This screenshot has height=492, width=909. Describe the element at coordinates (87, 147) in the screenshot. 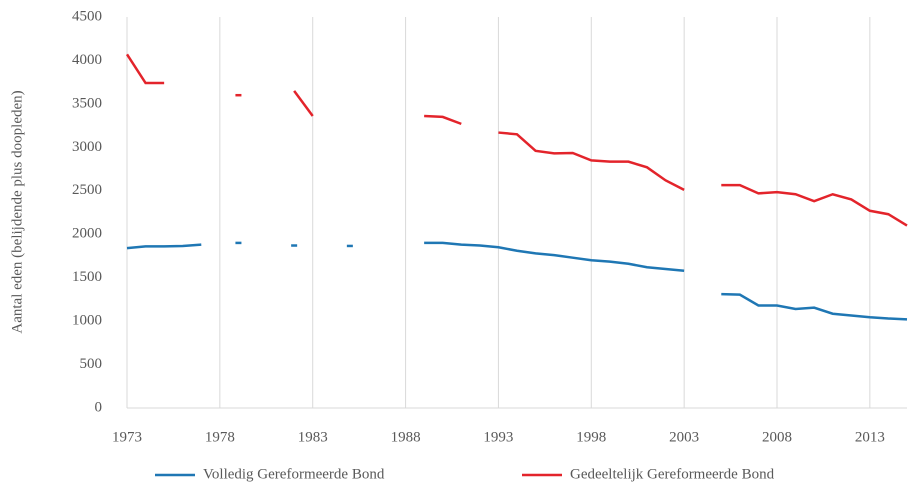

I see `y-tick-label: 3000` at that location.